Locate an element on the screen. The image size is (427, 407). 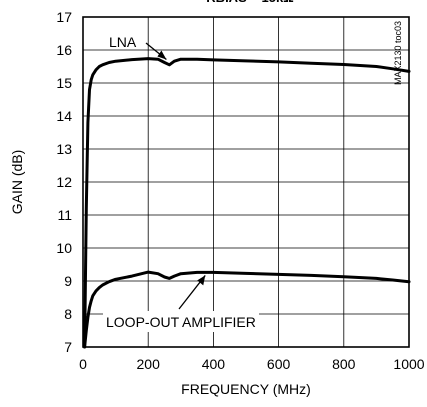
y-axis-title: GAIN (dB) is located at coordinates (17, 182).